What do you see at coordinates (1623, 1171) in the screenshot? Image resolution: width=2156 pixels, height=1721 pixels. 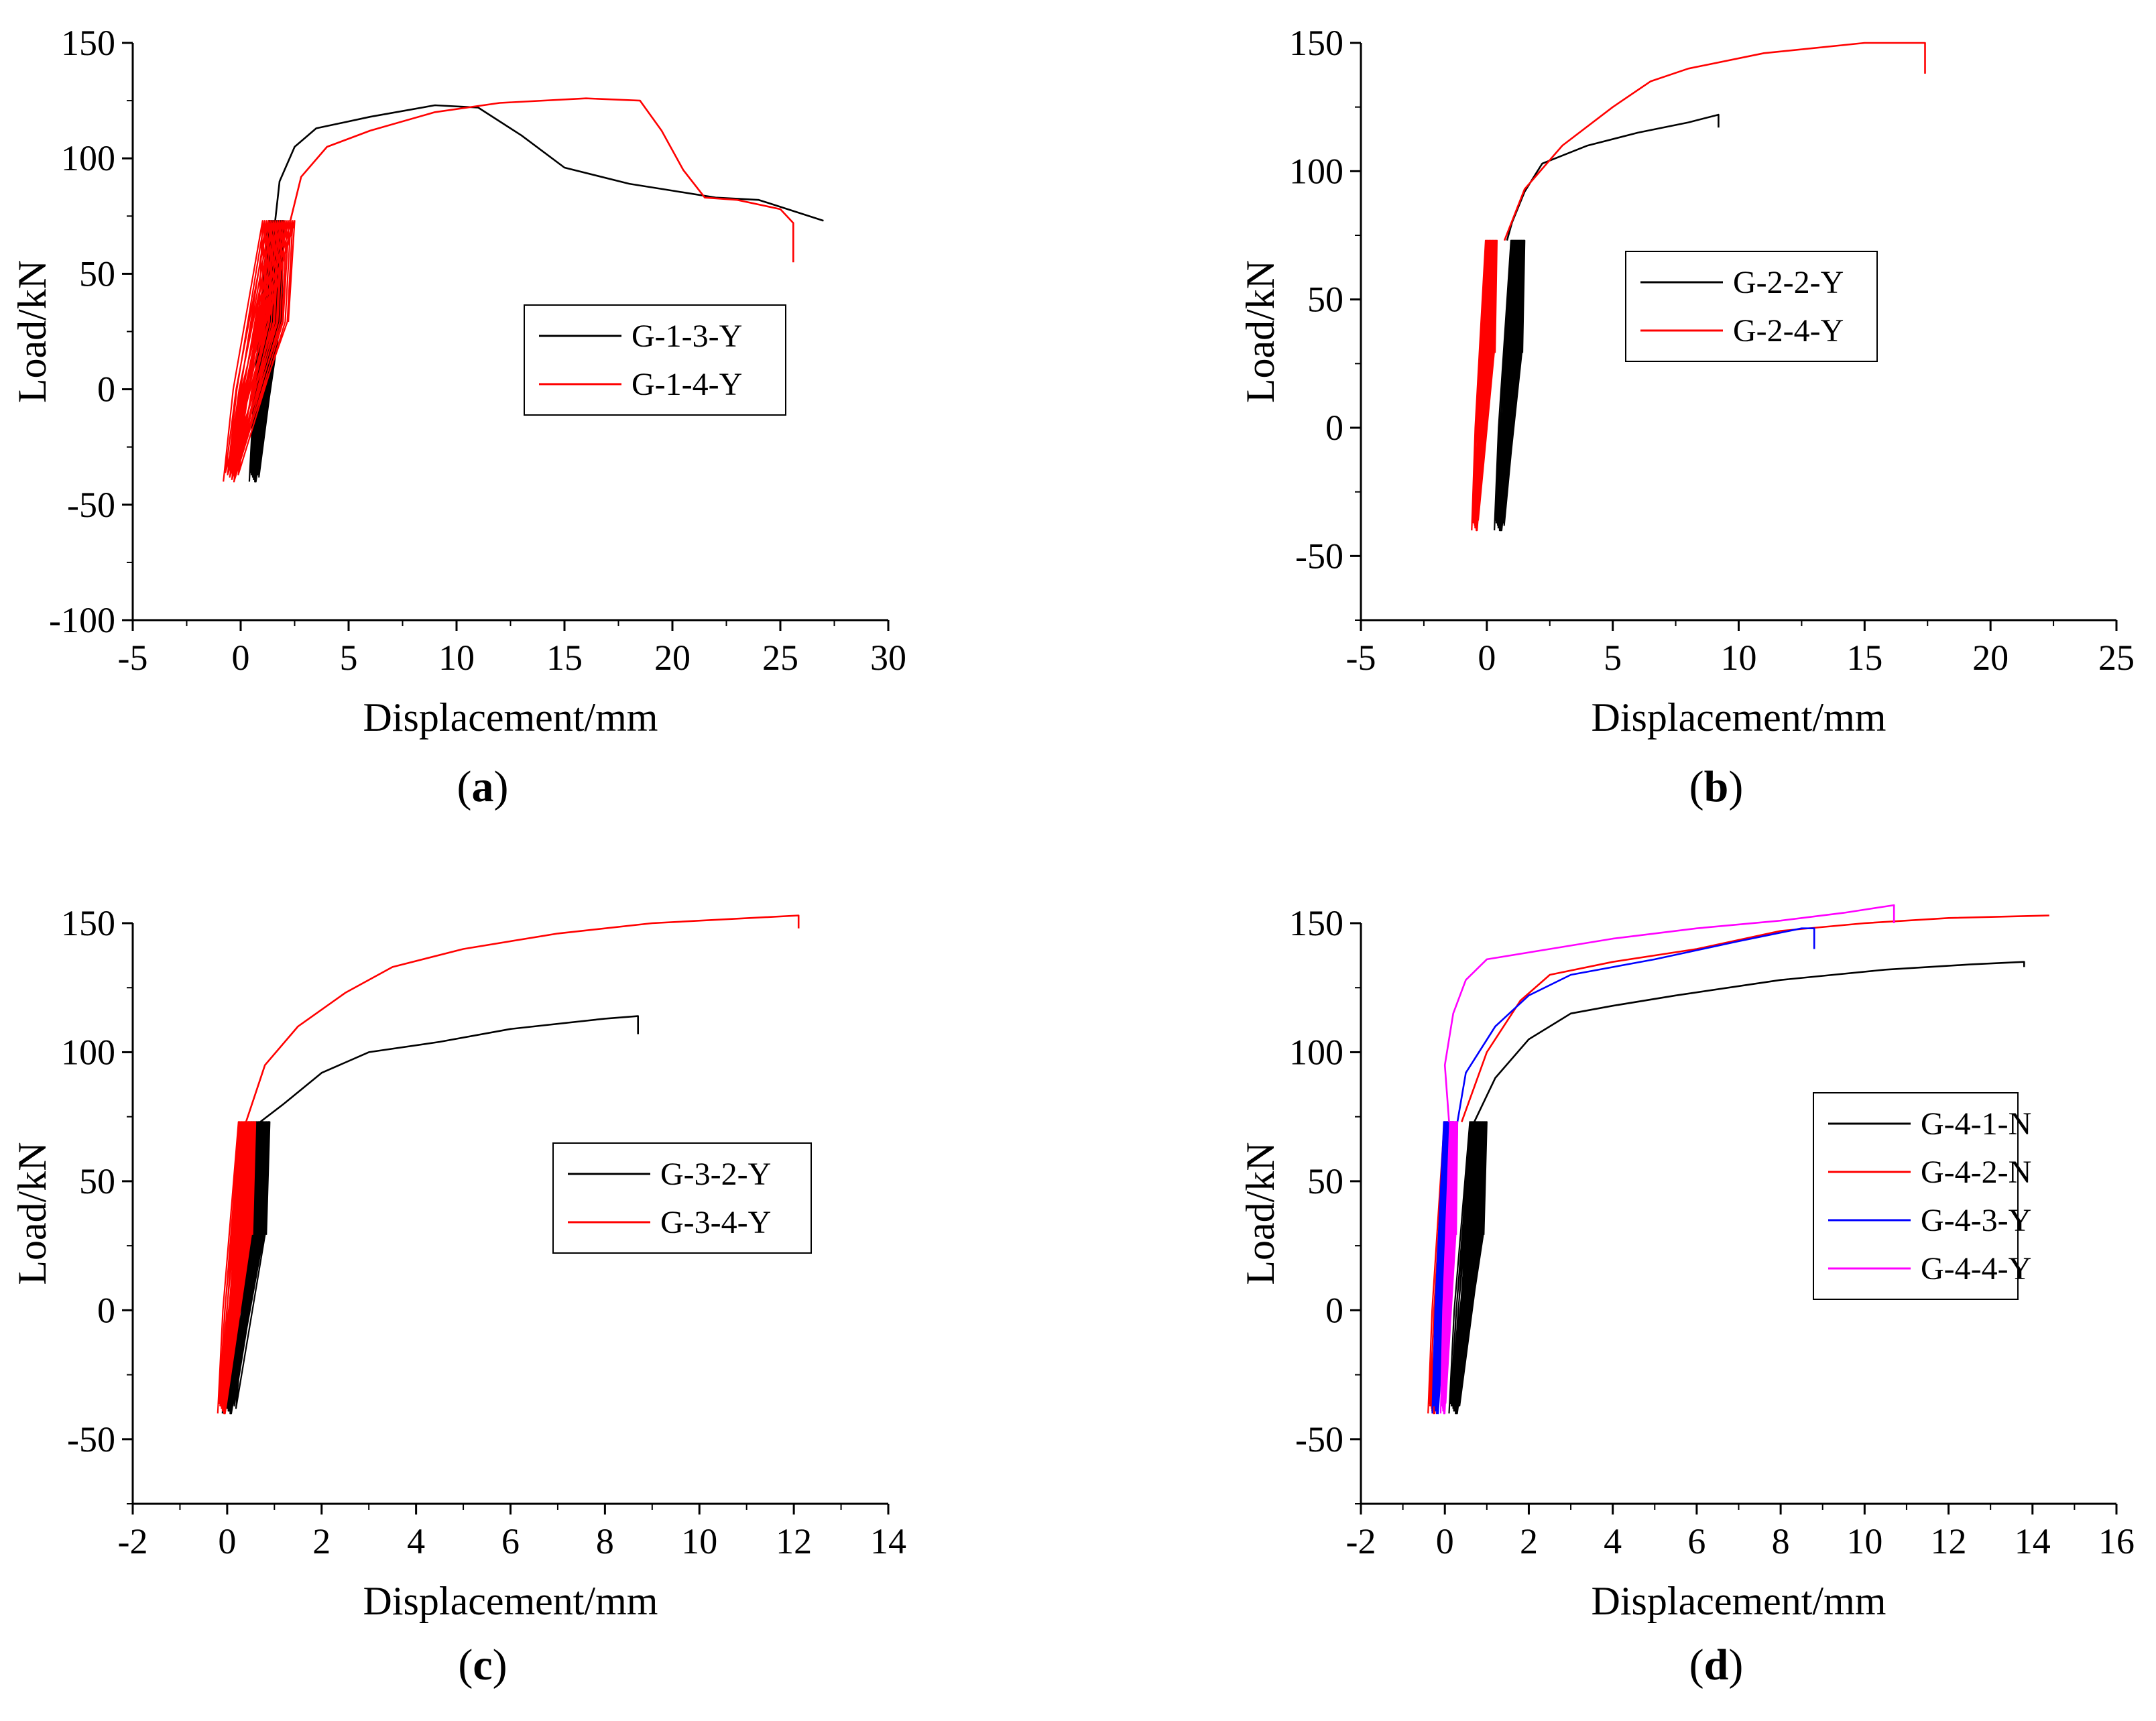 I see `series-g-4-3-y` at bounding box center [1623, 1171].